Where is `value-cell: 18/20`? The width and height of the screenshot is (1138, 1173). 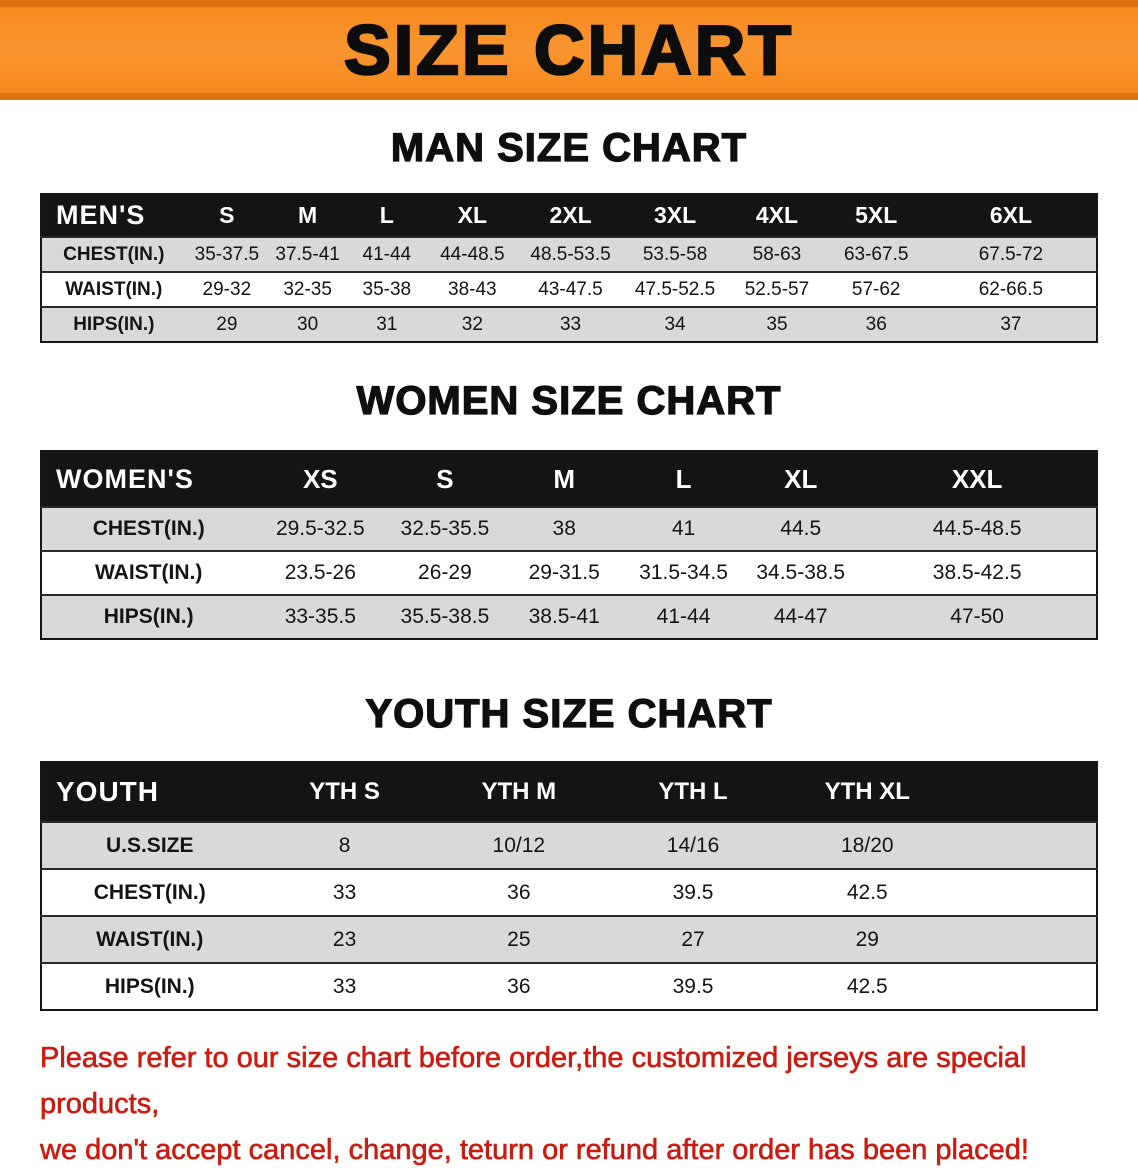 value-cell: 18/20 is located at coordinates (867, 845).